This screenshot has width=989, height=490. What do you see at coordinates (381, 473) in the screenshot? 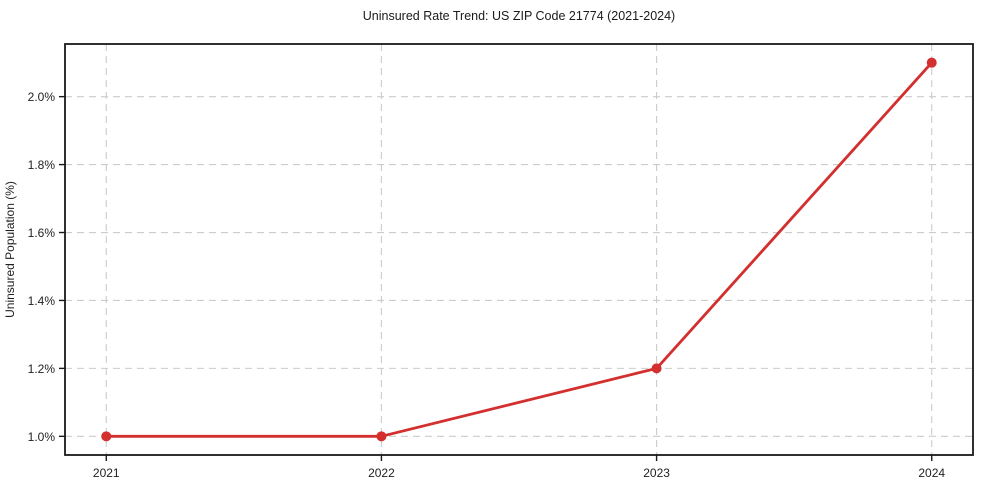
I see `x-tick-label: 2022` at bounding box center [381, 473].